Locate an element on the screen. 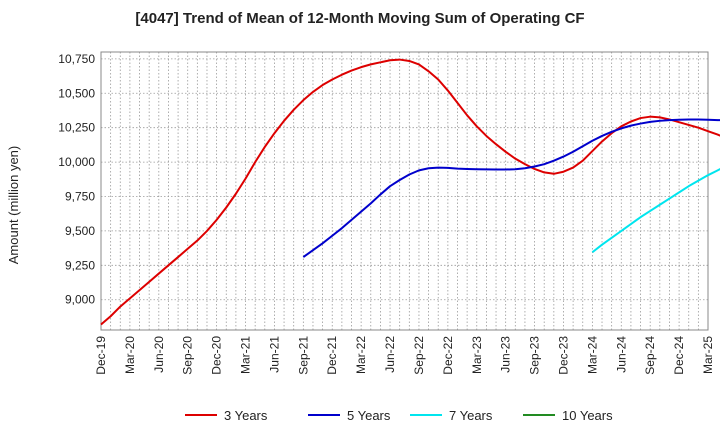 The height and width of the screenshot is (440, 720). x-tick-label: Jun-21 is located at coordinates (274, 354).